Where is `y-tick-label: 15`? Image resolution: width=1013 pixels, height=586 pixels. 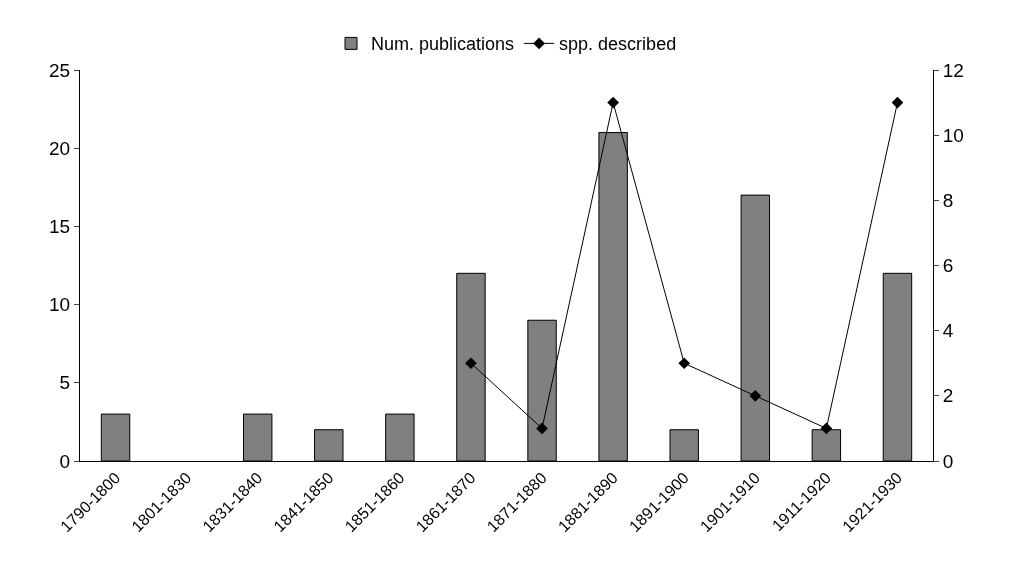
y-tick-label: 15 is located at coordinates (60, 227).